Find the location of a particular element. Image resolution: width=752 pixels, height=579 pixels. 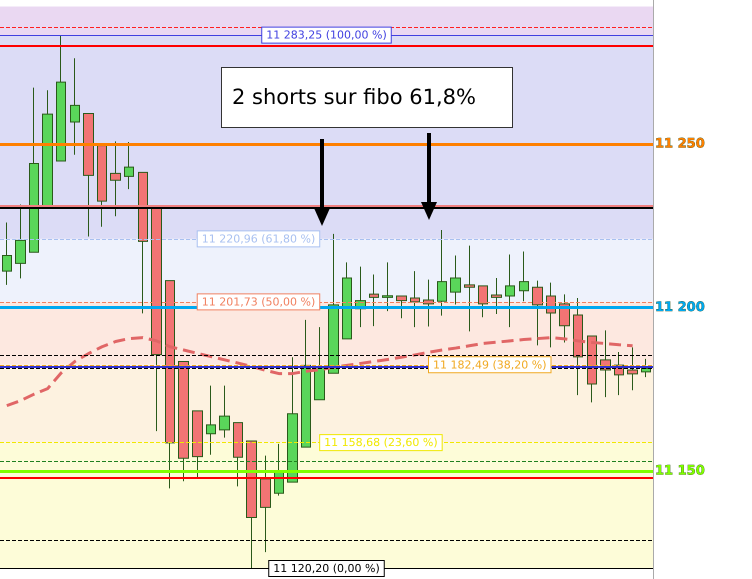

y-tick-label: 11 250 is located at coordinates (680, 144).